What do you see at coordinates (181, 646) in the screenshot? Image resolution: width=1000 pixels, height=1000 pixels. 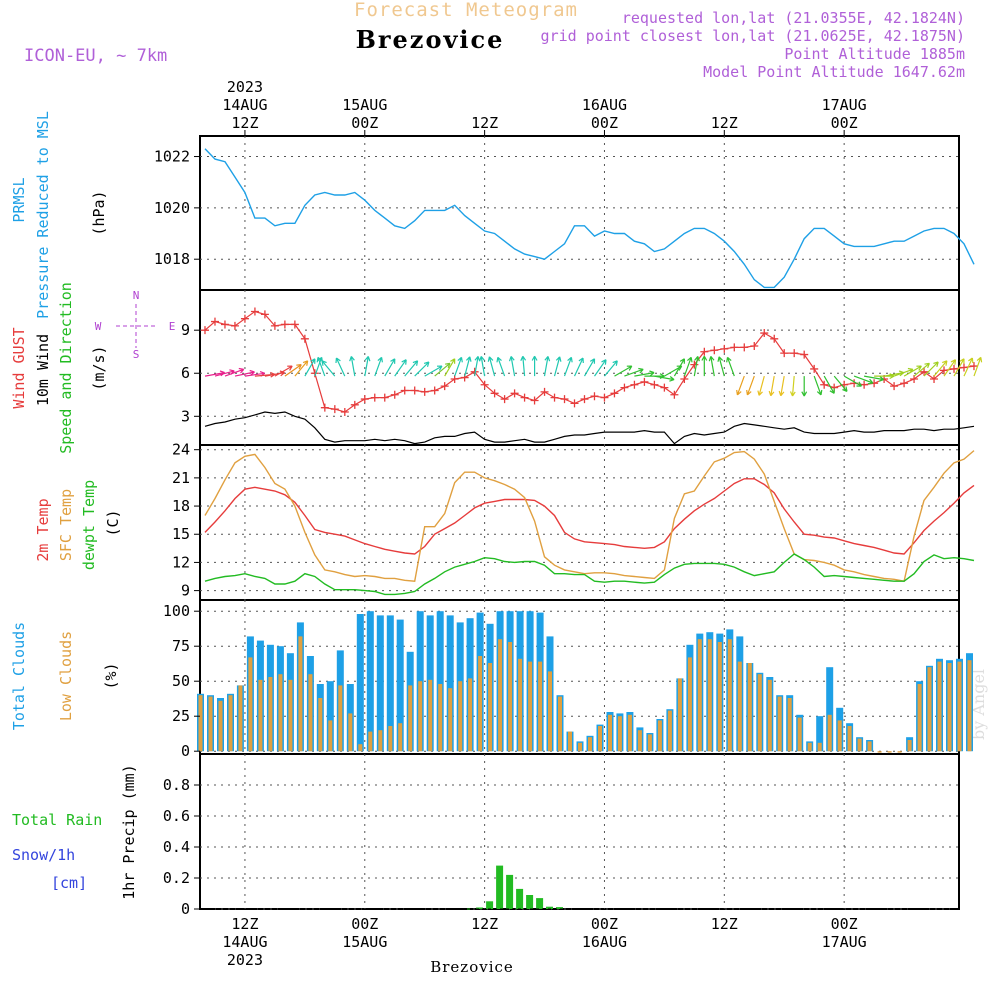 I see `y-tick-label: 75` at bounding box center [181, 646].